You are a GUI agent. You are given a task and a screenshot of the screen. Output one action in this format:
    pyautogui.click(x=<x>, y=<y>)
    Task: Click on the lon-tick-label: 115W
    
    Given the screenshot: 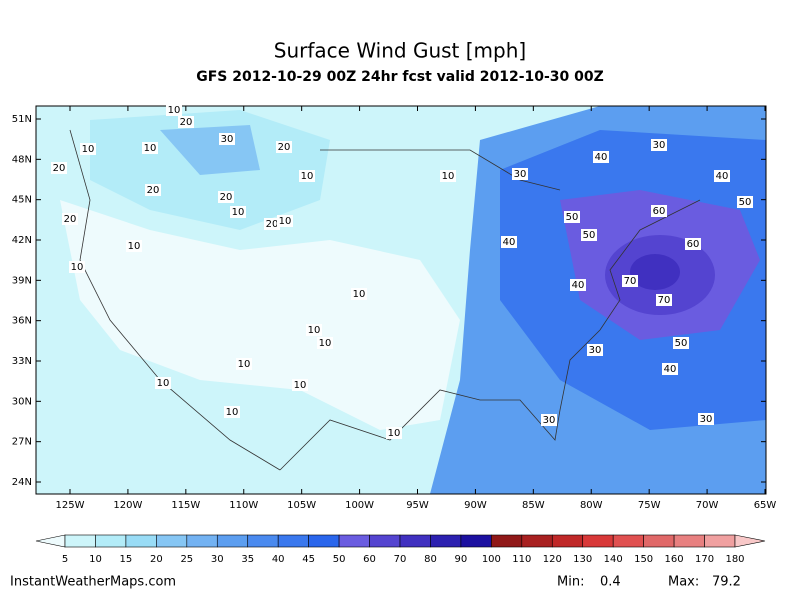 What is the action you would take?
    pyautogui.click(x=185, y=505)
    